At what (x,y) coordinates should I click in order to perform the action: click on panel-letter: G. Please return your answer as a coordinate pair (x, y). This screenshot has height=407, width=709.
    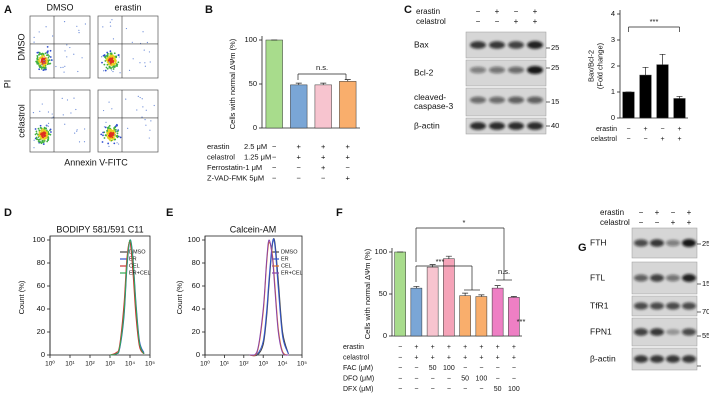
    Looking at the image, I should click on (582, 248).